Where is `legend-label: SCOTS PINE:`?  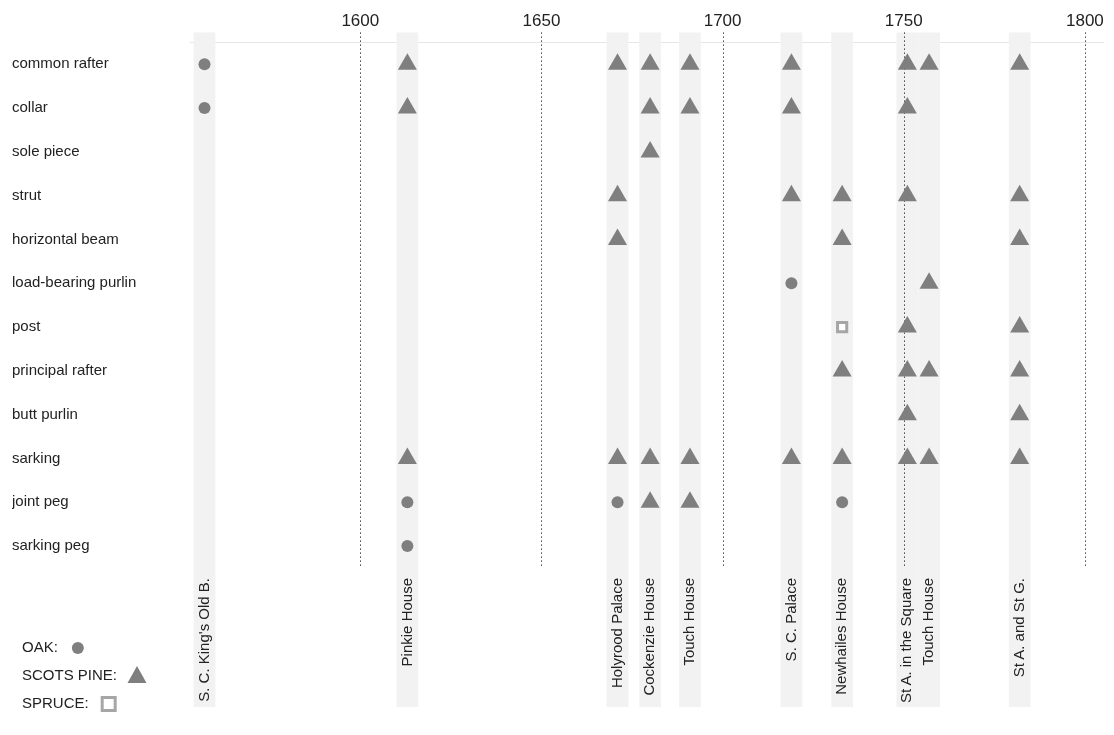
legend-label: SCOTS PINE: is located at coordinates (70, 675).